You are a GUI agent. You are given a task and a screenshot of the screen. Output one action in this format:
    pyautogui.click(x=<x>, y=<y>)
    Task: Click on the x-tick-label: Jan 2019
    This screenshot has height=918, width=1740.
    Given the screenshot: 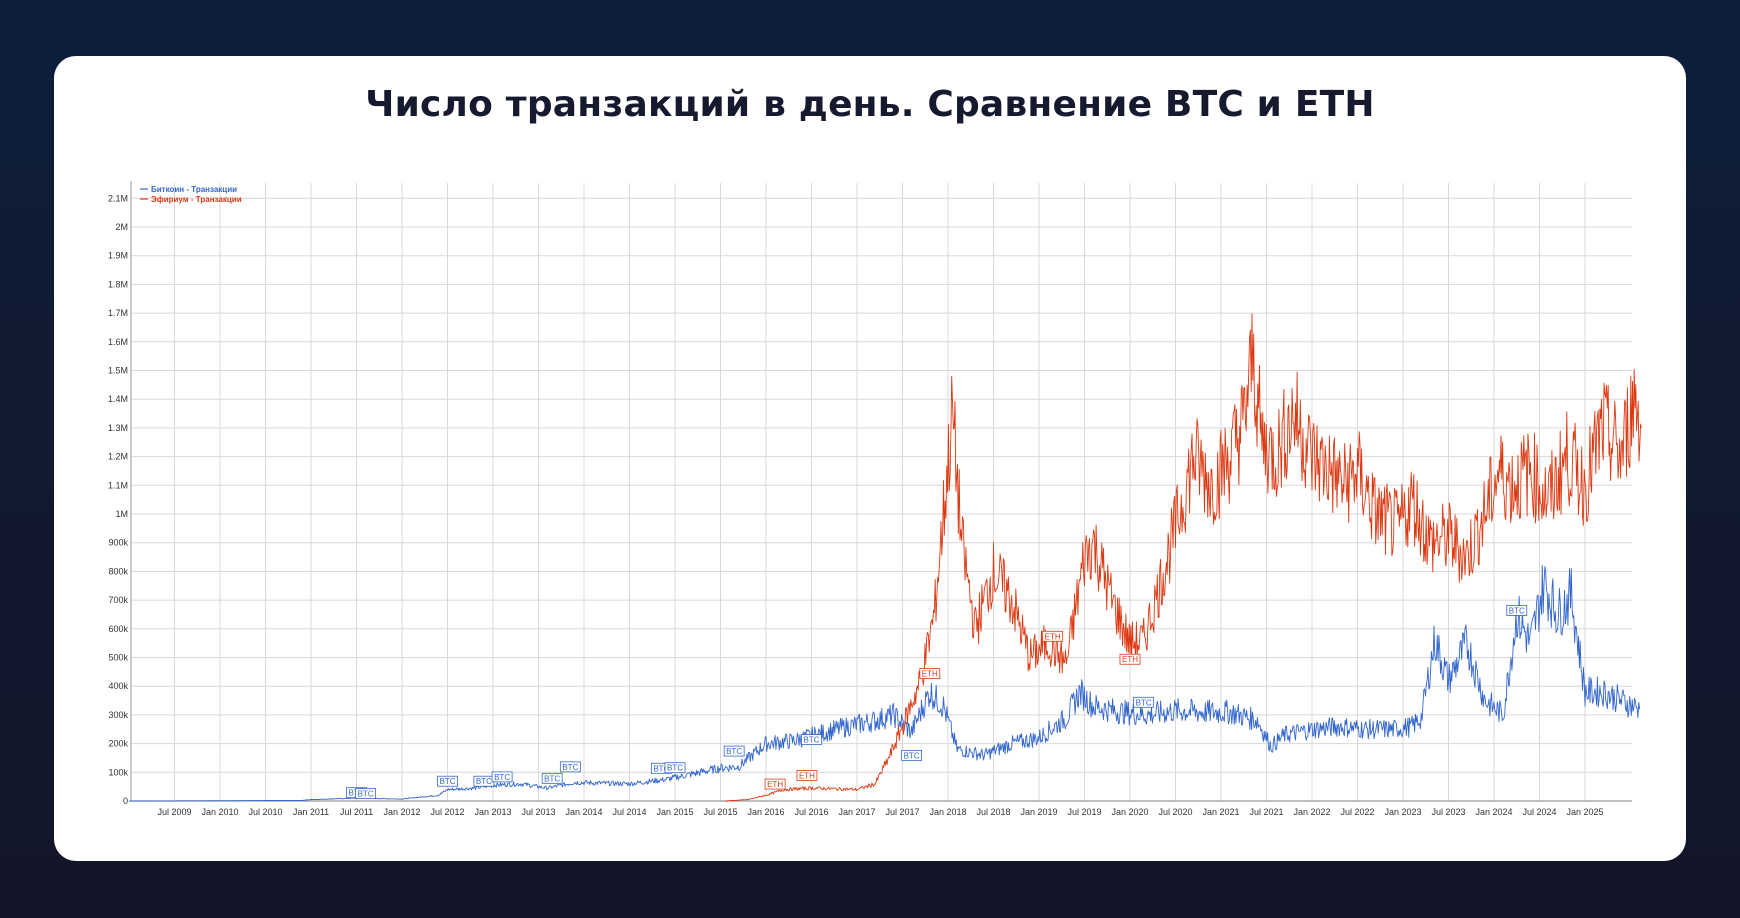 What is the action you would take?
    pyautogui.click(x=1038, y=812)
    